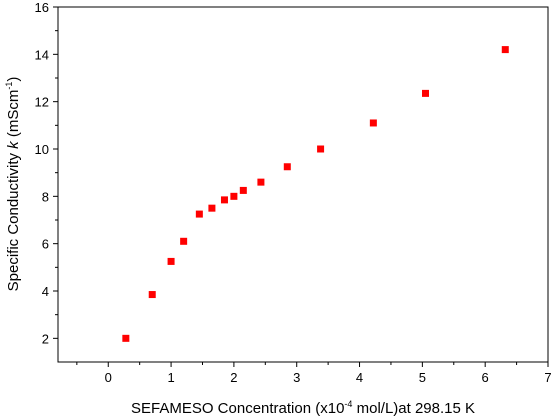 This screenshot has width=555, height=418. What do you see at coordinates (13, 116) in the screenshot?
I see `y-axis-title-unit-prefix: (mScm` at bounding box center [13, 116].